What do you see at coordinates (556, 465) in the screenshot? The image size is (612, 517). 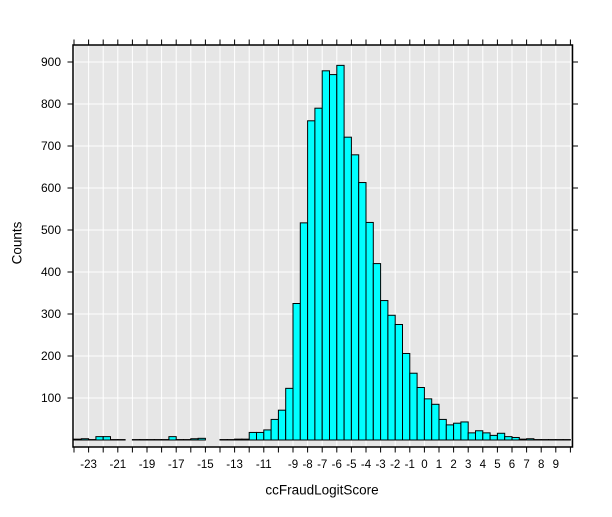 I see `x-tick-label: 9` at bounding box center [556, 465].